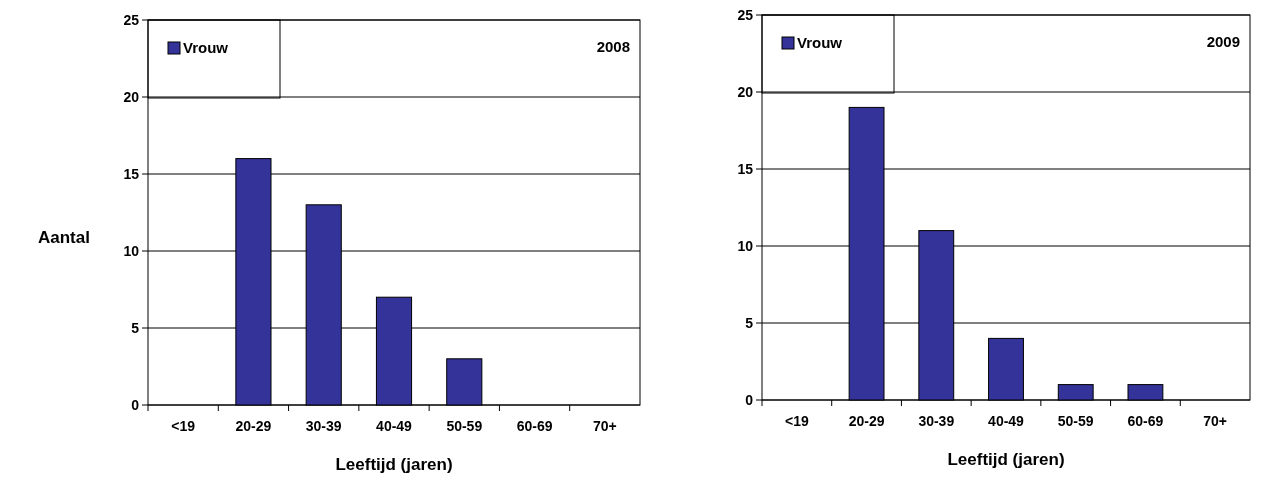 This screenshot has width=1262, height=491. Describe the element at coordinates (1223, 41) in the screenshot. I see `text: 2009` at that location.